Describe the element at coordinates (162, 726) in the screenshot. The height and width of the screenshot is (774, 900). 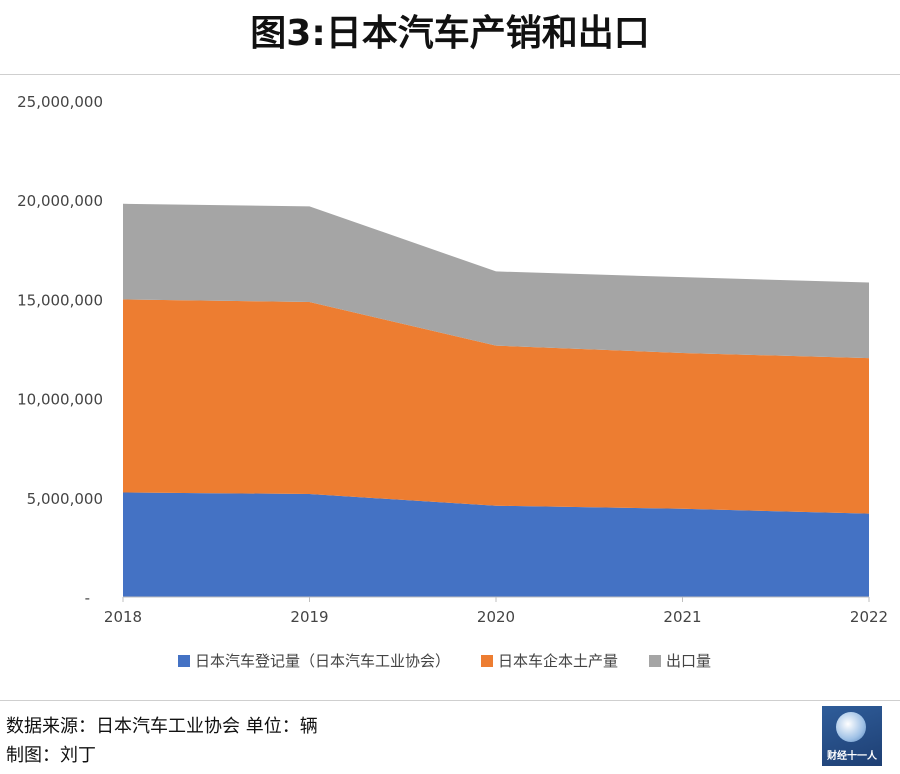
I see `data-source-note: 数据来源：日本汽车工业协会 单位：辆` at that location.